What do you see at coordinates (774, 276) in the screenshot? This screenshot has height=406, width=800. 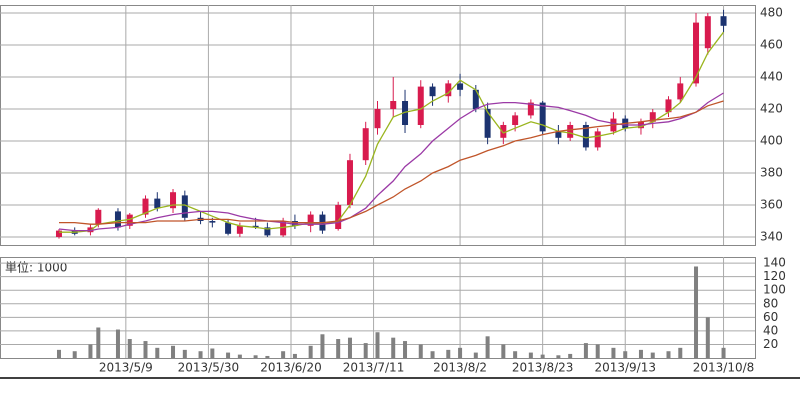 I see `volume-tick-label: 120` at bounding box center [774, 276].